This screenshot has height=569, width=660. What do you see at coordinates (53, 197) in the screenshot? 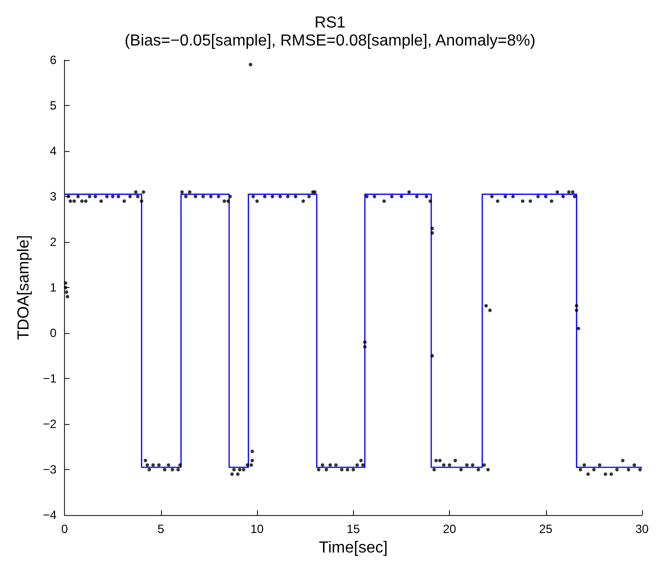
I see `y-tick-label: 3` at bounding box center [53, 197].